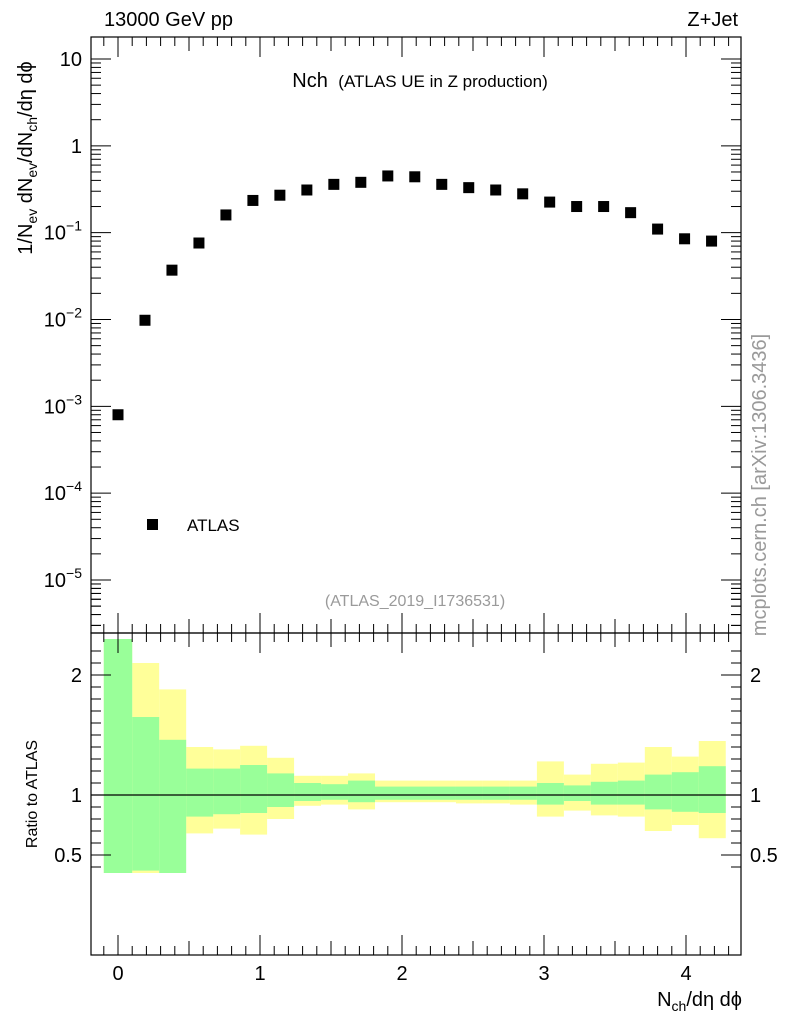 This screenshot has width=786, height=1024. I want to click on main-y-tick-label: 10⁻³, so click(63, 404).